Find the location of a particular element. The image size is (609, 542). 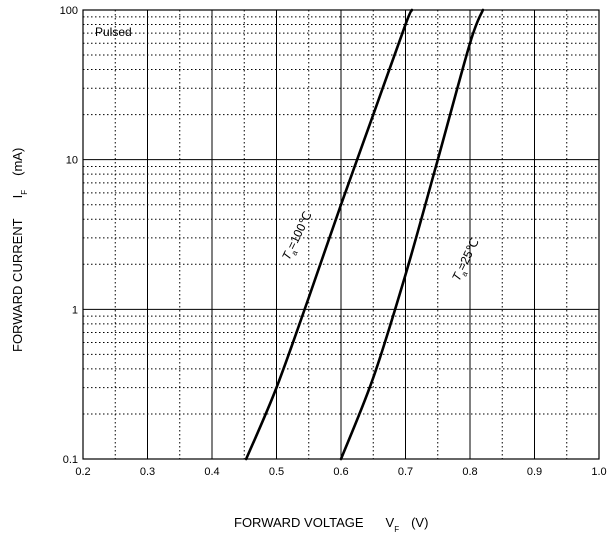

x-axis-title-main: FORWARD VOLTAGE is located at coordinates (299, 522).